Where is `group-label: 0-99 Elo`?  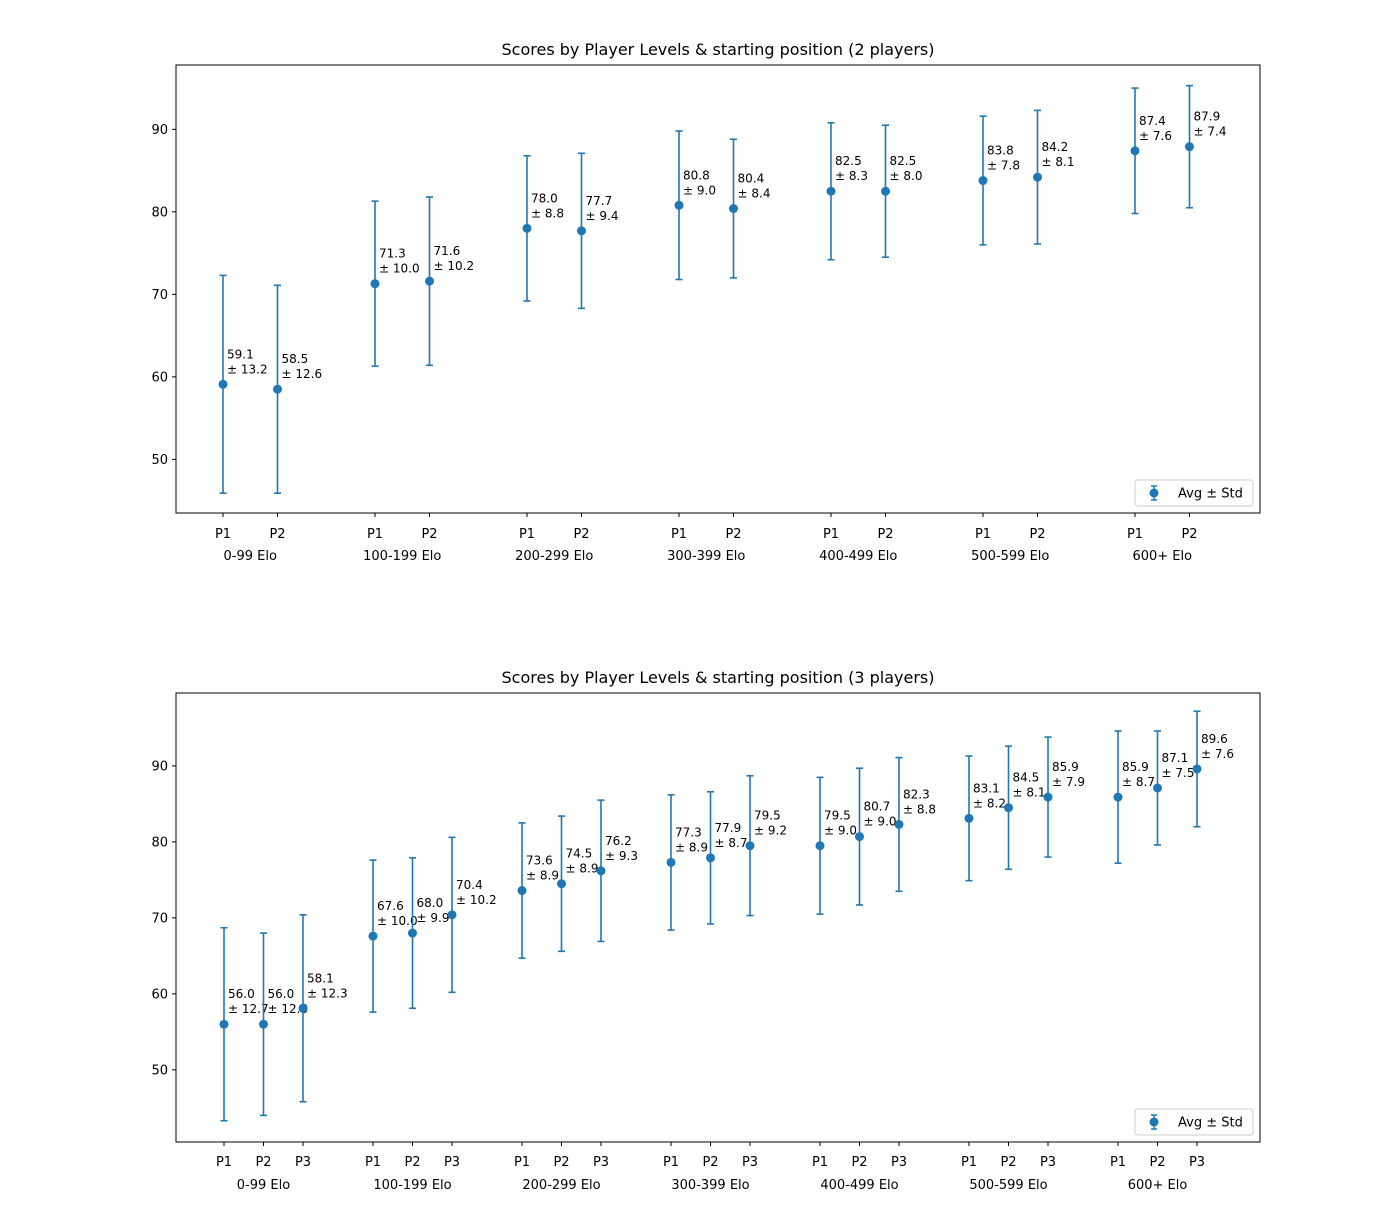
group-label: 0-99 Elo is located at coordinates (250, 556).